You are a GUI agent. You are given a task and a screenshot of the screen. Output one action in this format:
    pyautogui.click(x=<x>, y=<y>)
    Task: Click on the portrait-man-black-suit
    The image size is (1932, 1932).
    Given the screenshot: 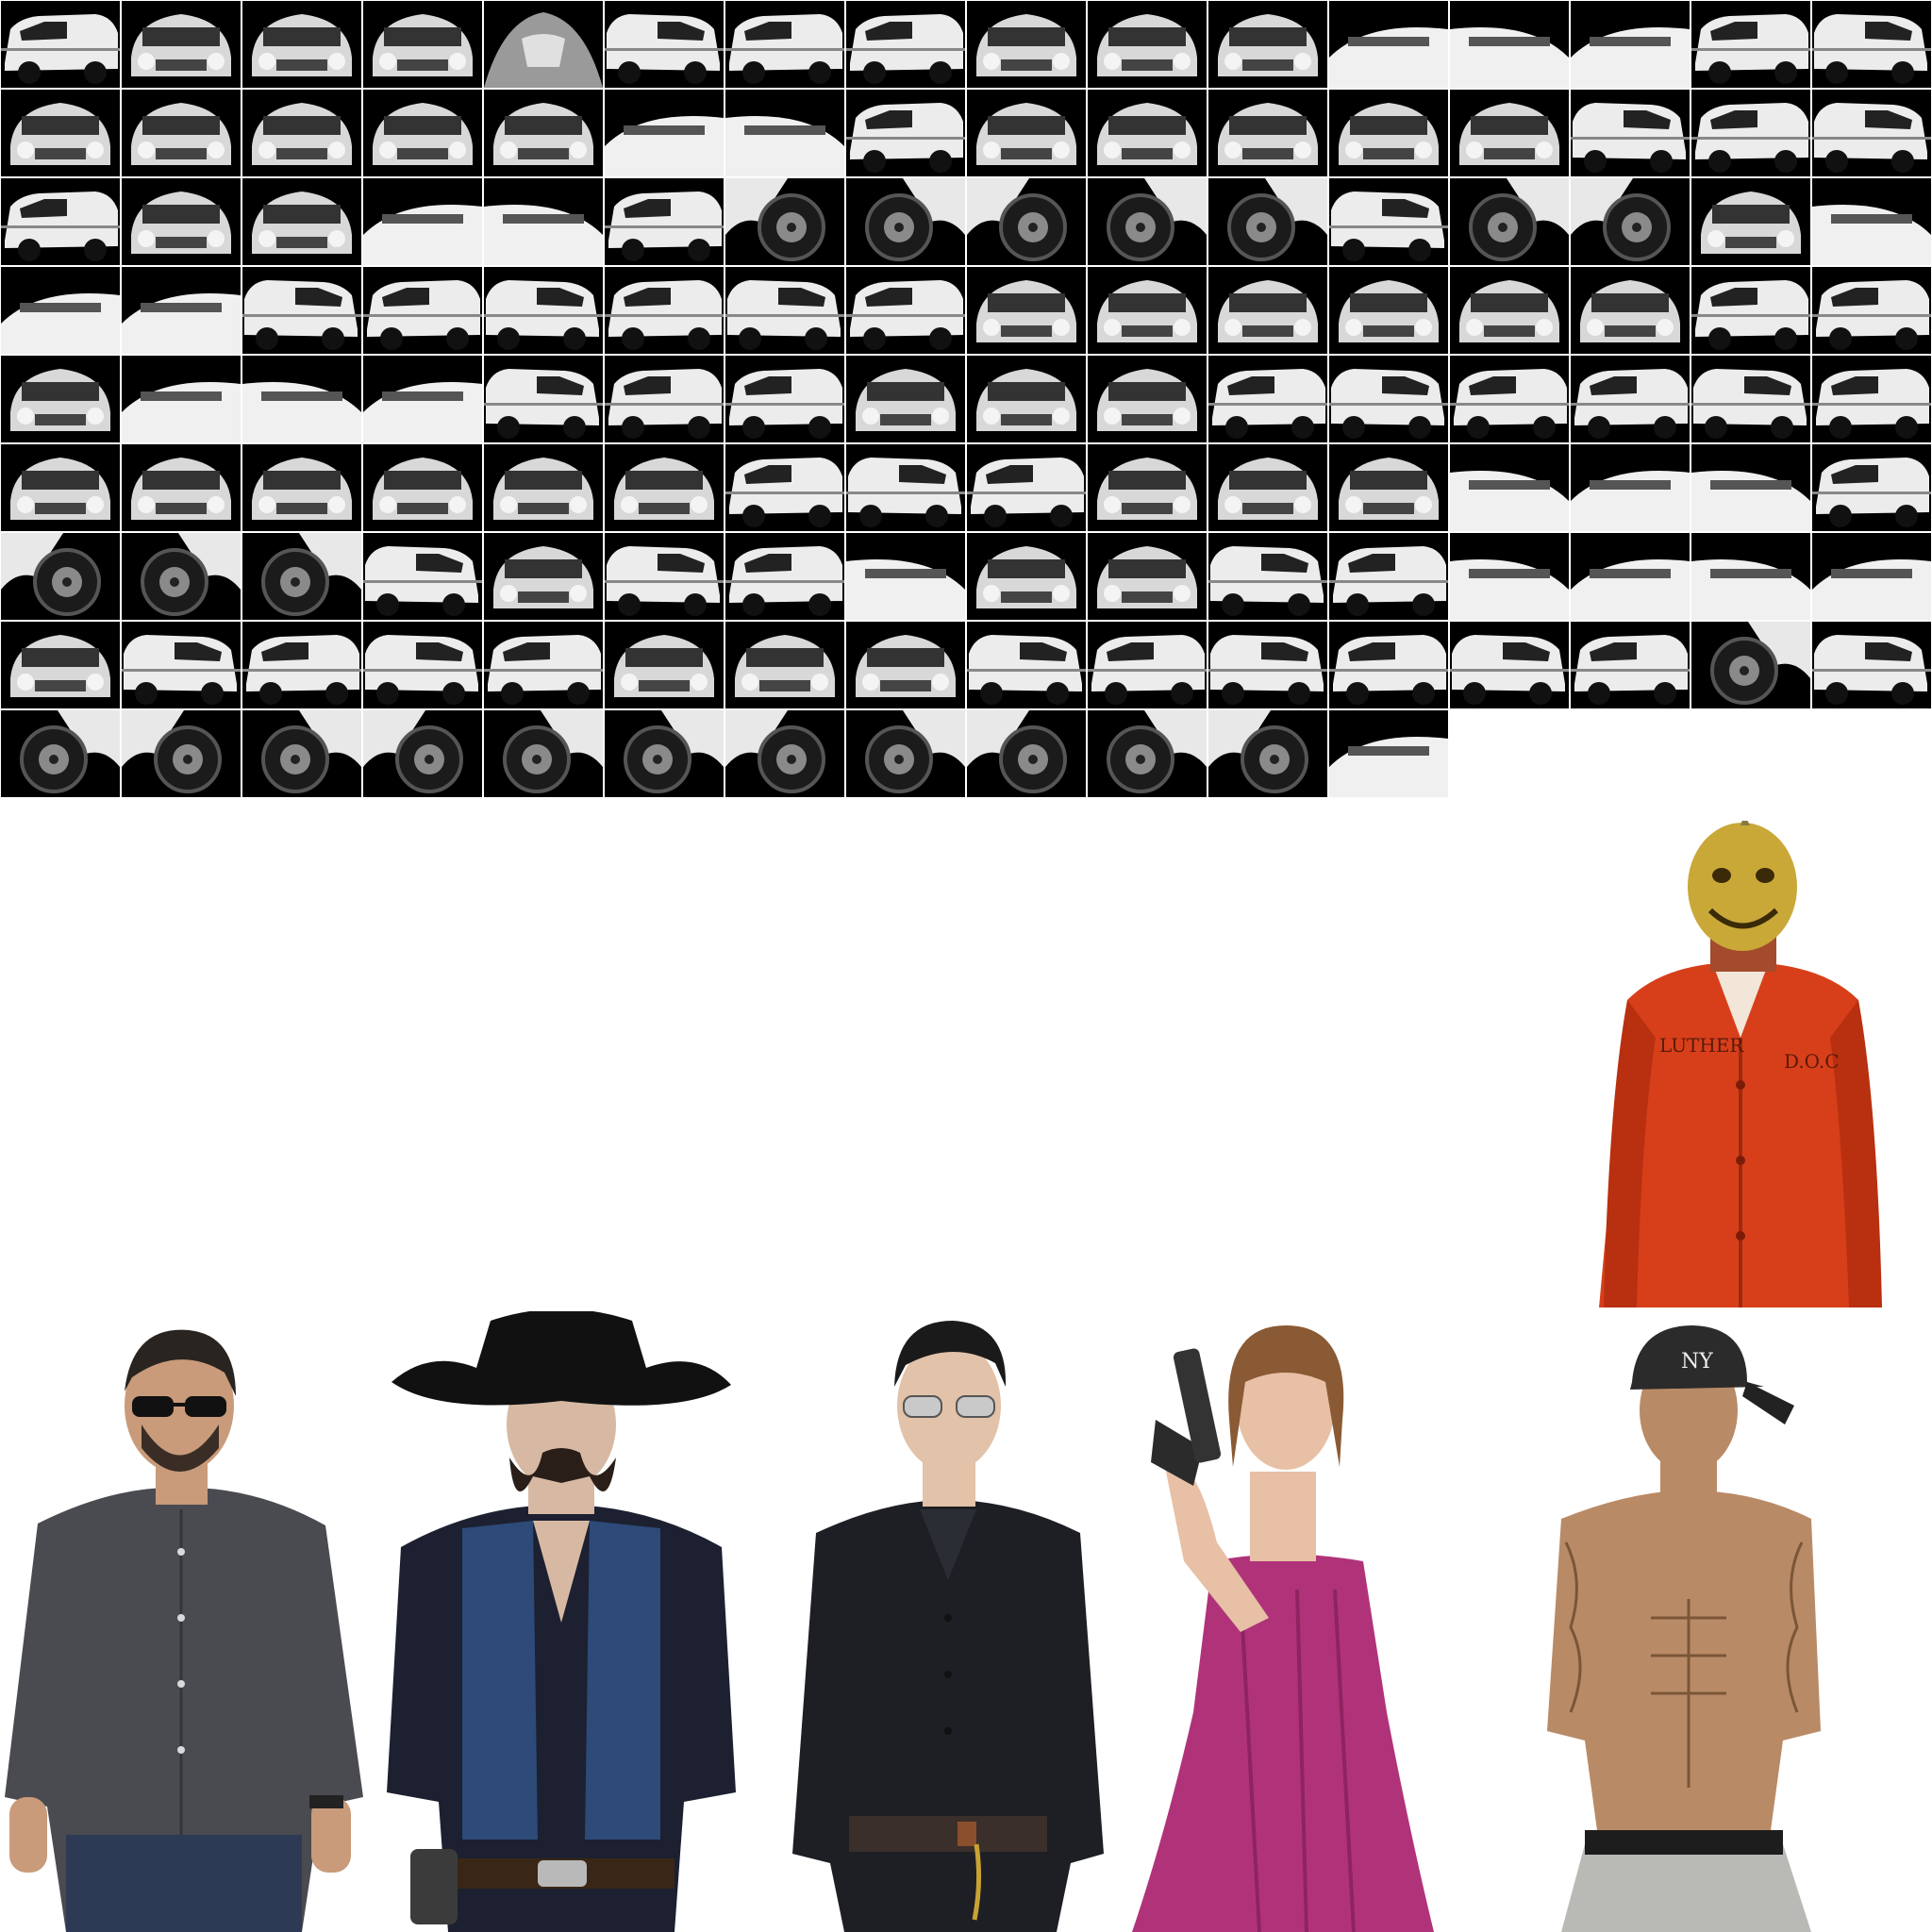 What is the action you would take?
    pyautogui.click(x=948, y=1620)
    